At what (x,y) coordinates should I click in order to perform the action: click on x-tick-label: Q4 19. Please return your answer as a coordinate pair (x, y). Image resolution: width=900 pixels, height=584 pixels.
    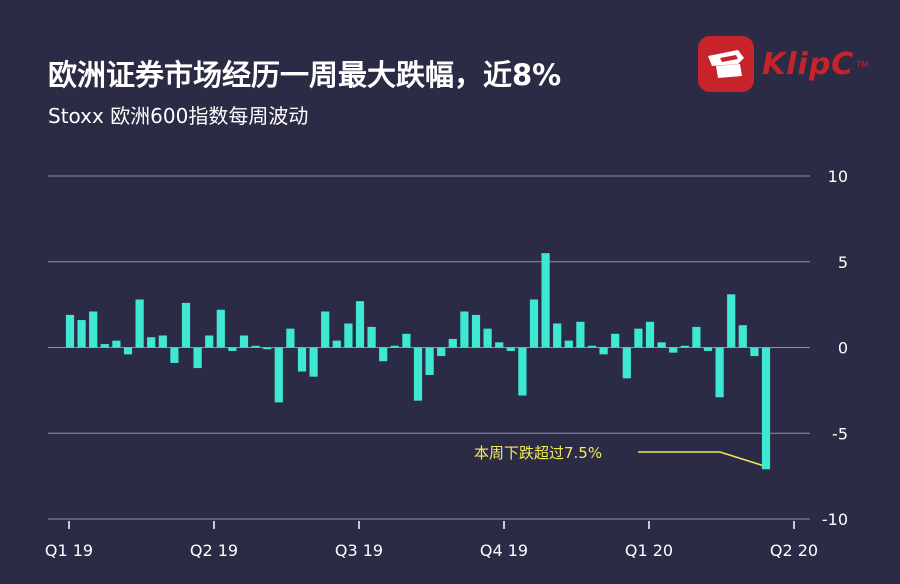
    Looking at the image, I should click on (504, 550).